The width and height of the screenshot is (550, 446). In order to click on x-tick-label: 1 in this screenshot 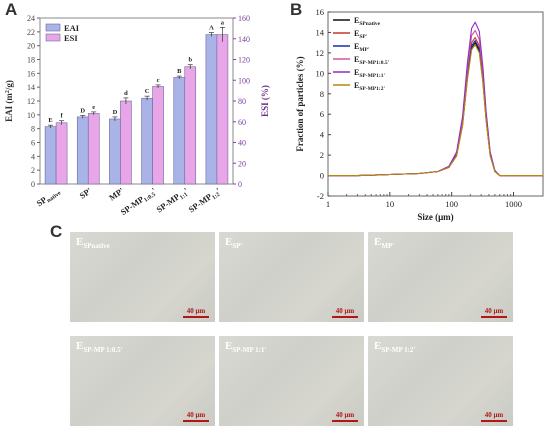, I will do `click(328, 204)`.